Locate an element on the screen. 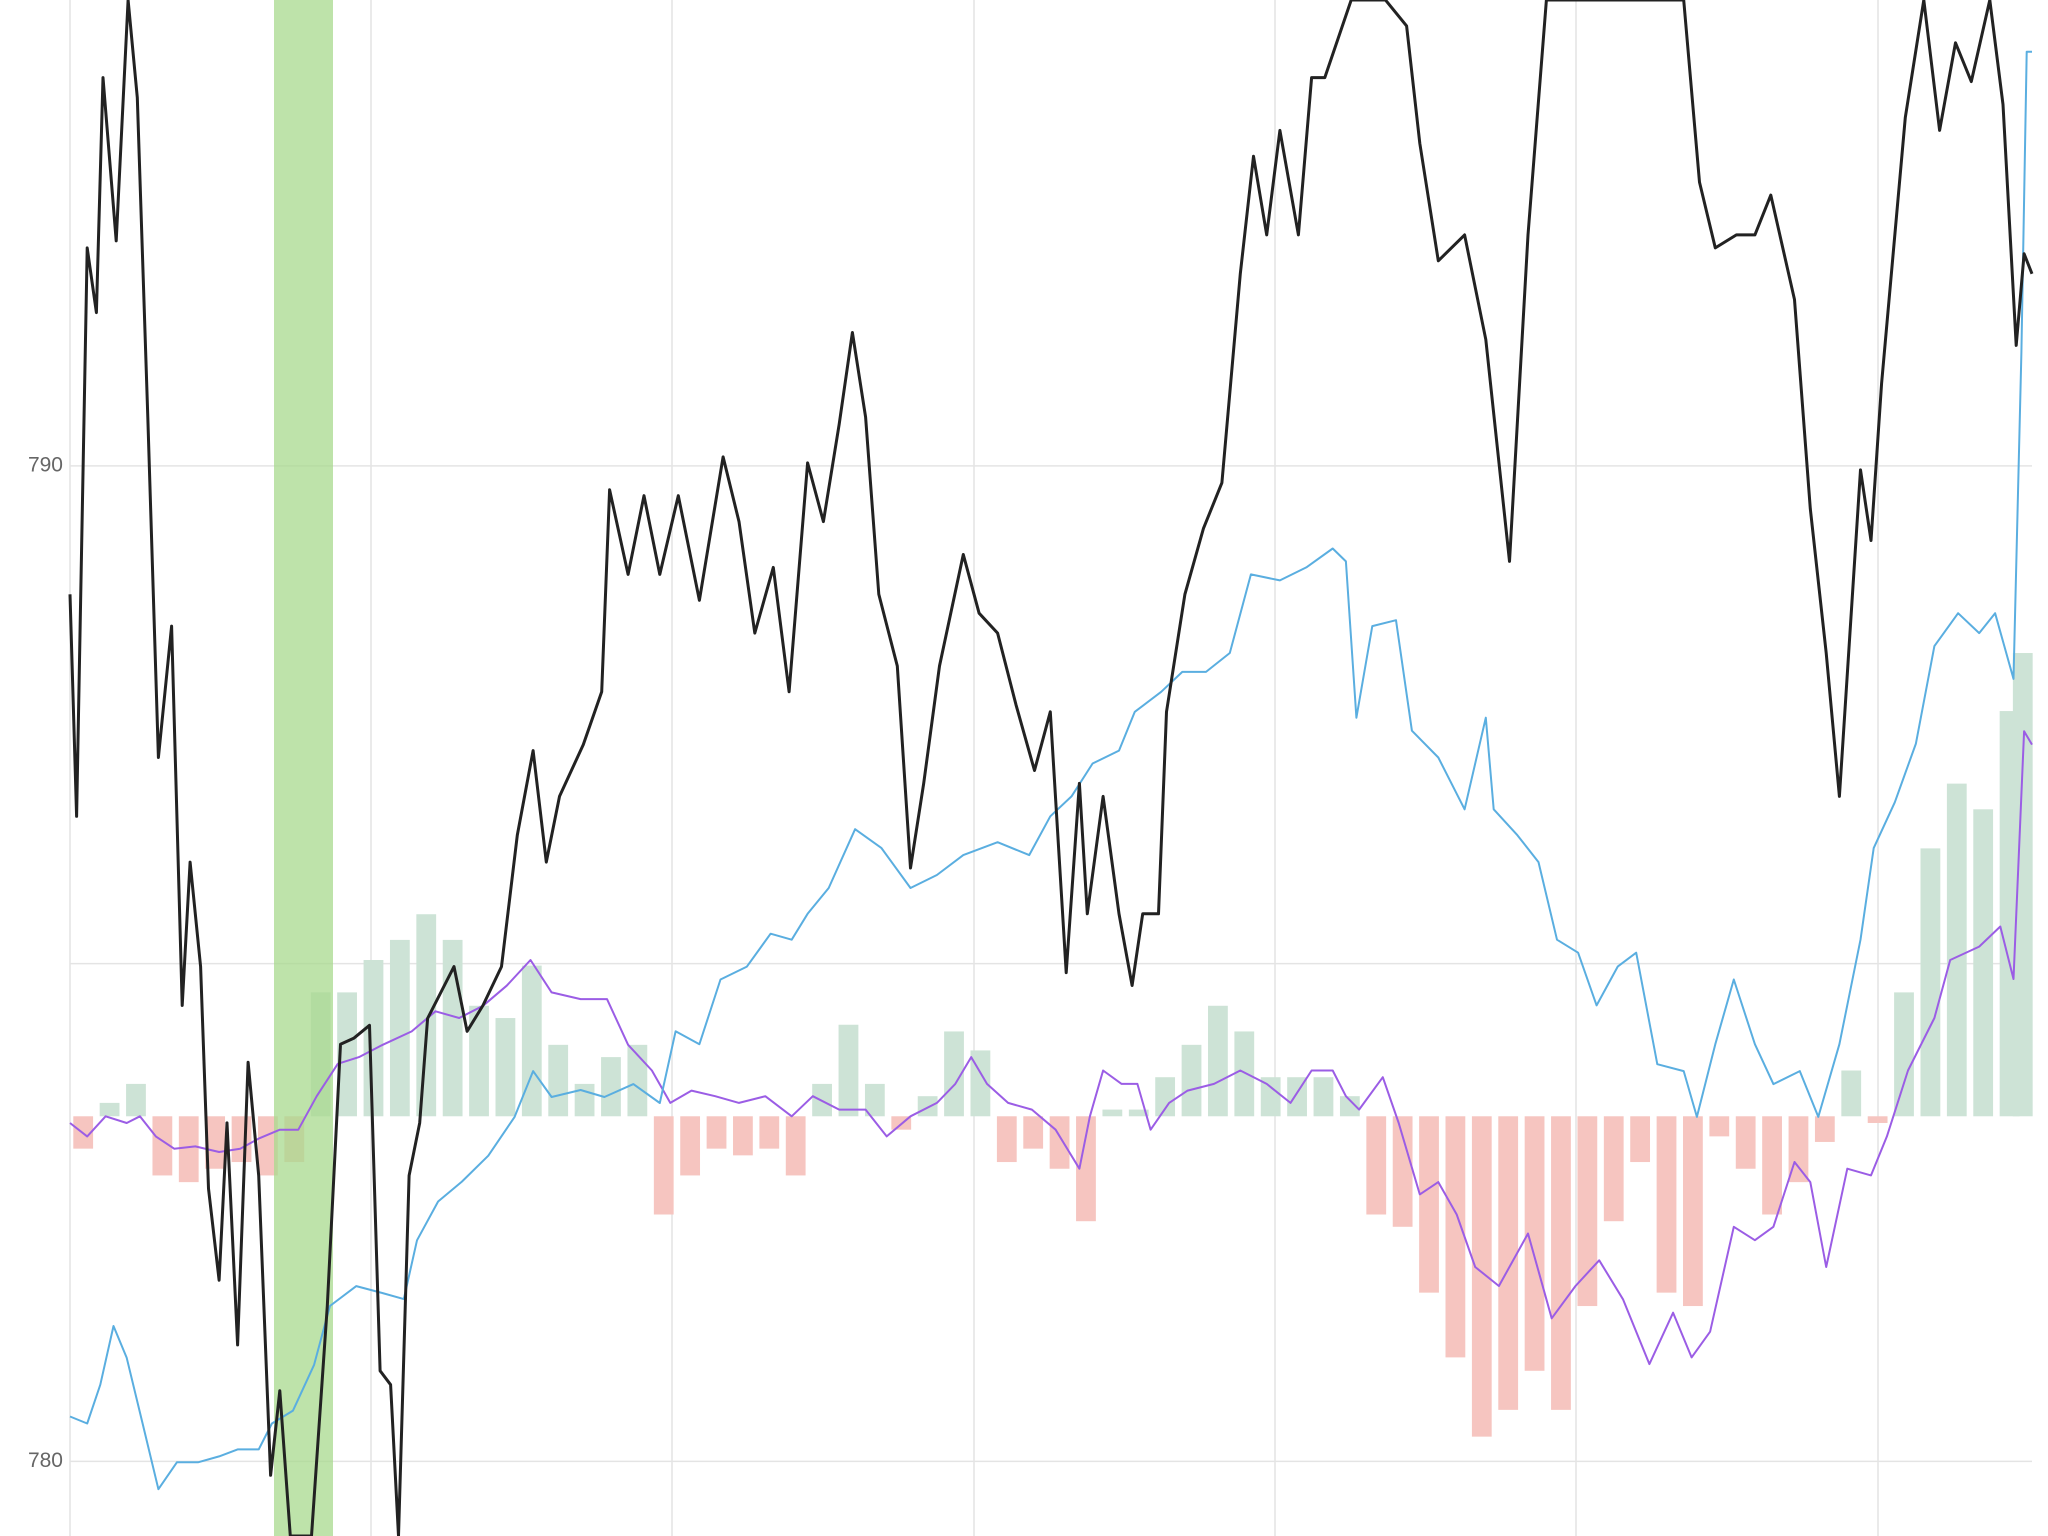 This screenshot has width=2048, height=1536. y-axis-labels: 780 790 is located at coordinates (45, 962).